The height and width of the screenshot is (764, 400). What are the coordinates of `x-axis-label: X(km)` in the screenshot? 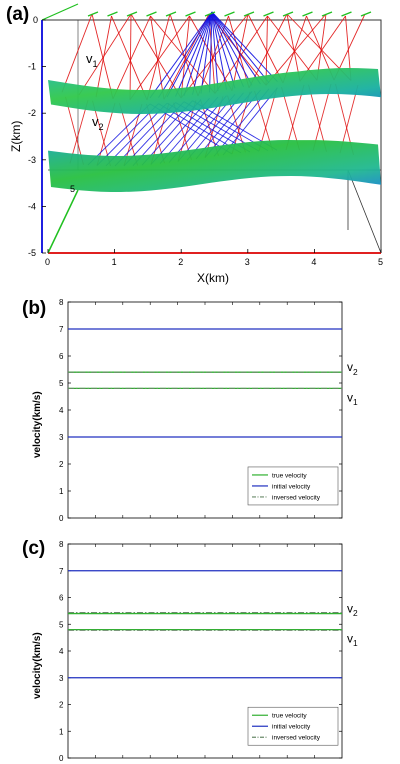 It's located at (213, 278).